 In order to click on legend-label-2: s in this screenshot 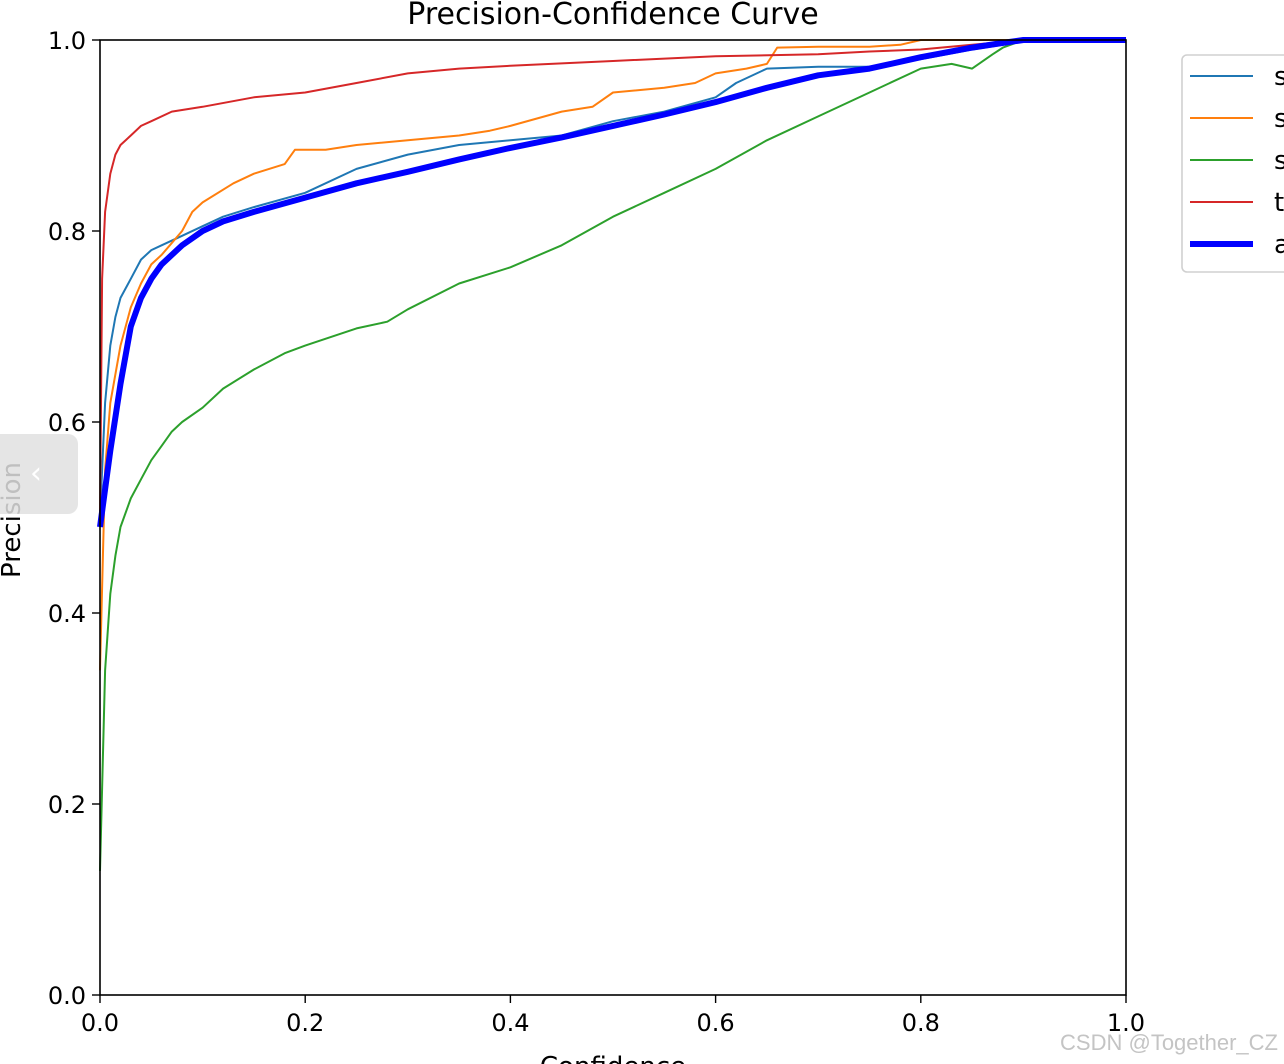, I will do `click(1279, 119)`.